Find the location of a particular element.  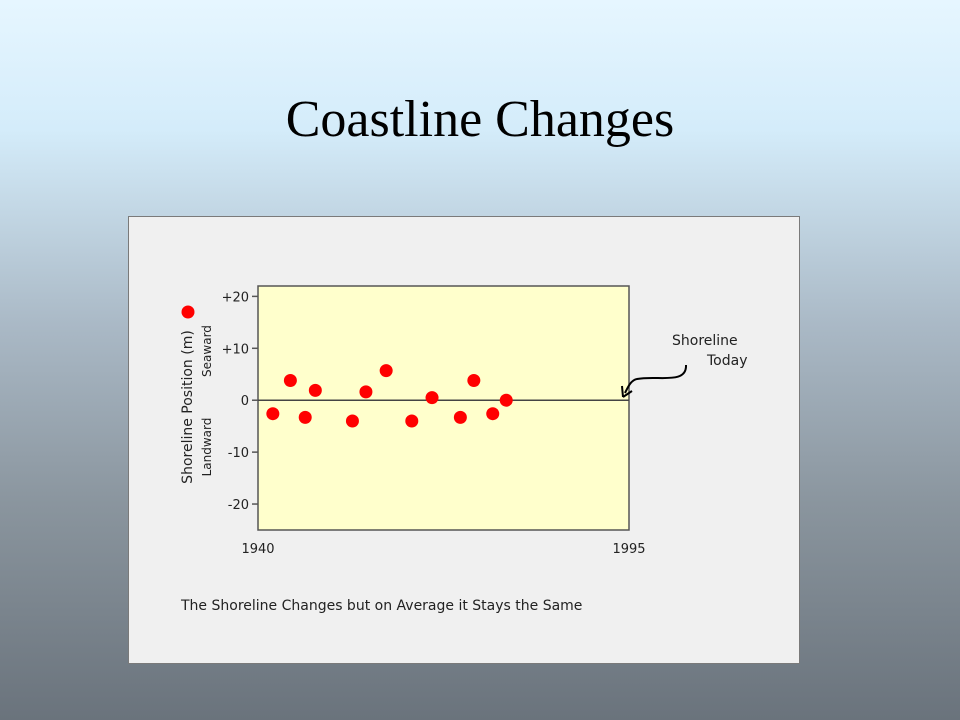

y-tick-label: -10 is located at coordinates (238, 453).